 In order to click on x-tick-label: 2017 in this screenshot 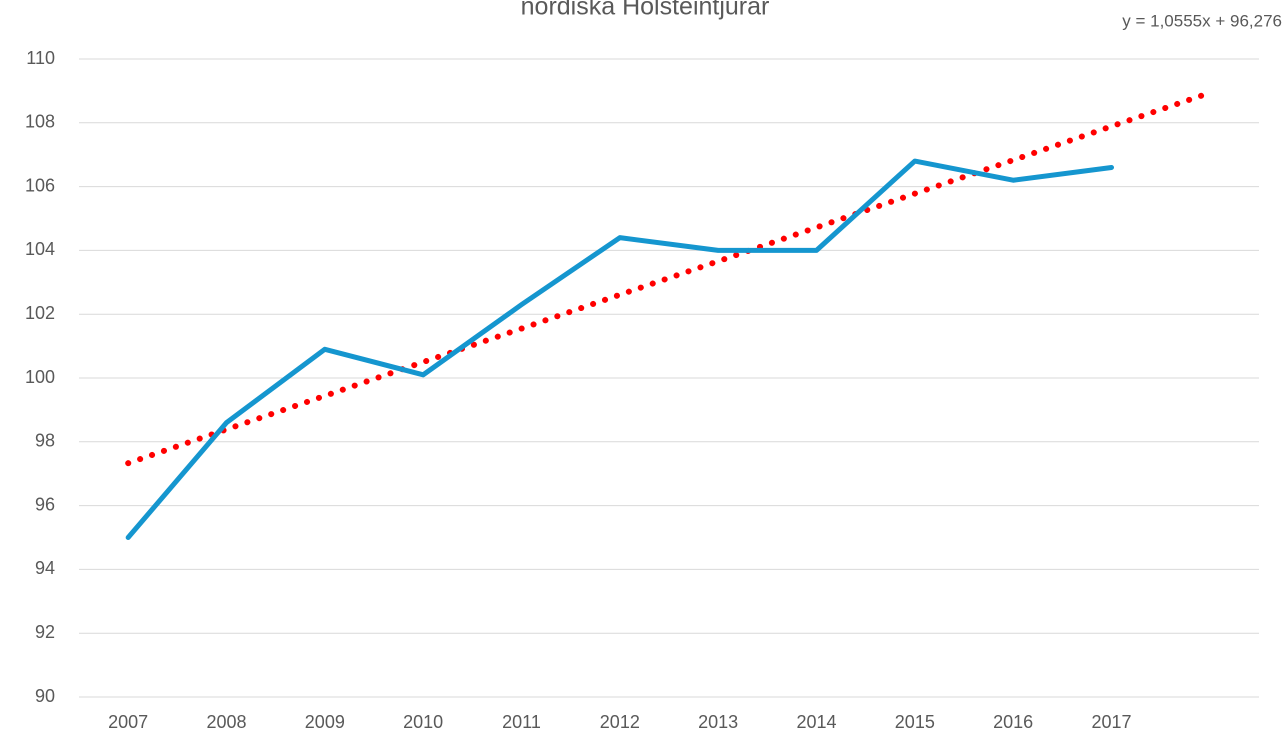, I will do `click(1111, 722)`.